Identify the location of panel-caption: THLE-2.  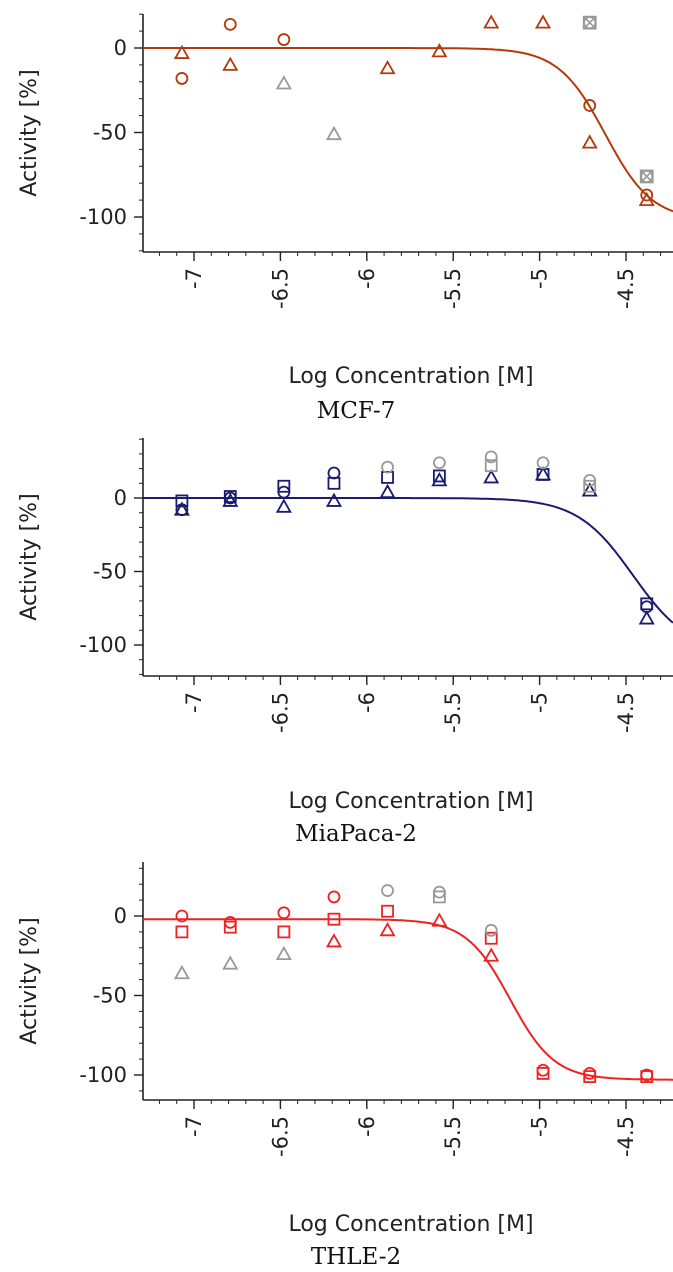
(356, 1255).